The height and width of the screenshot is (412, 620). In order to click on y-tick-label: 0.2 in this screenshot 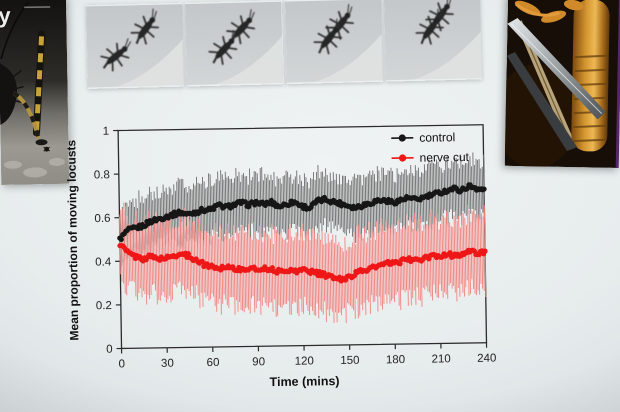, I will do `click(104, 306)`.